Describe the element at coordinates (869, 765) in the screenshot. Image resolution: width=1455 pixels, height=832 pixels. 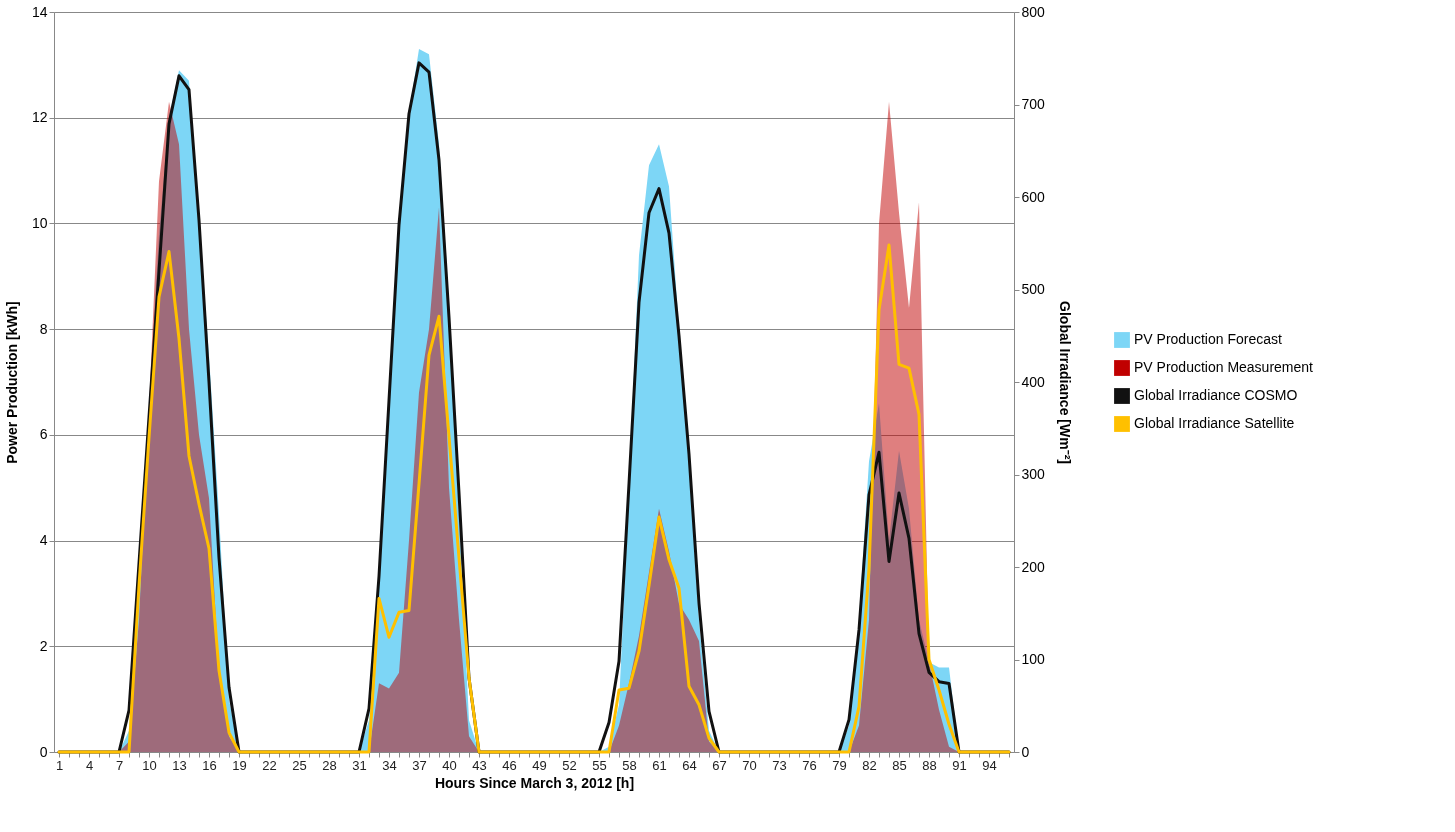
I see `x-tick-label: 82` at that location.